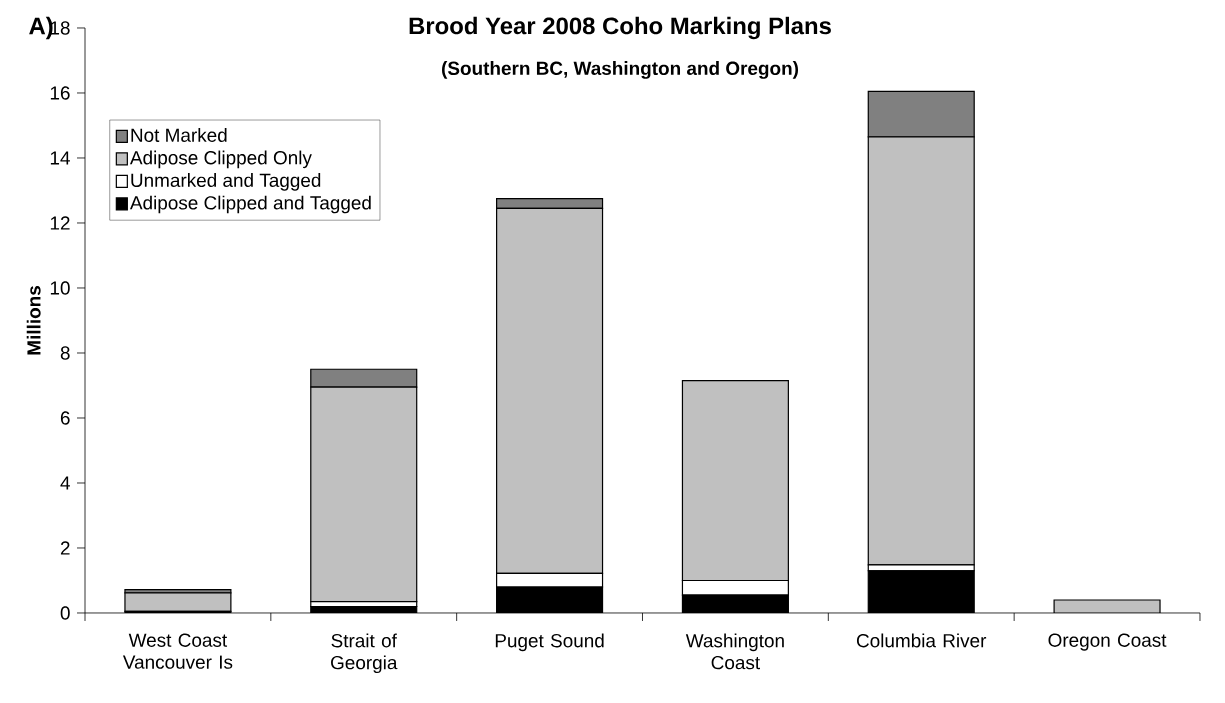  What do you see at coordinates (65, 418) in the screenshot?
I see `y-tick-label: 6` at bounding box center [65, 418].